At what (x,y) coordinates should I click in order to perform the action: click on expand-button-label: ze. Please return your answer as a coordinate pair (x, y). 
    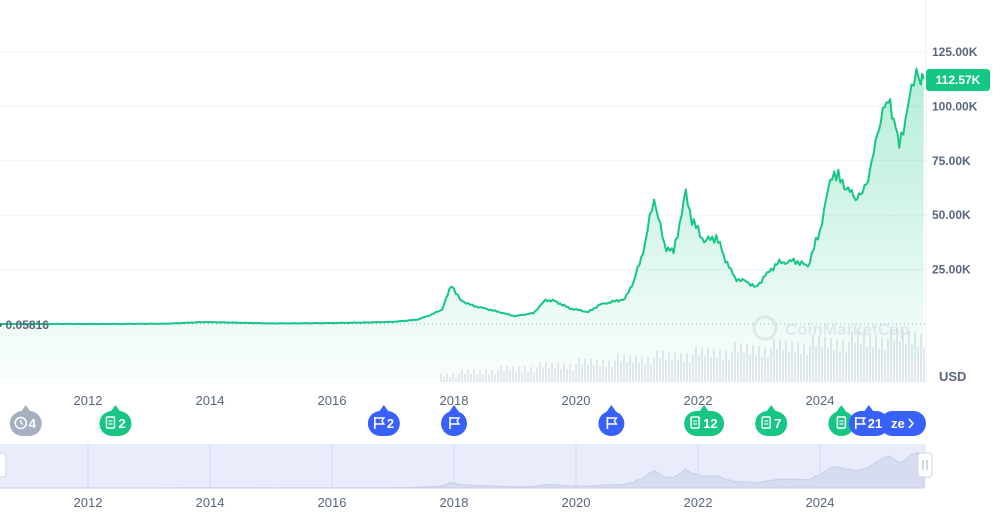
    Looking at the image, I should click on (898, 423).